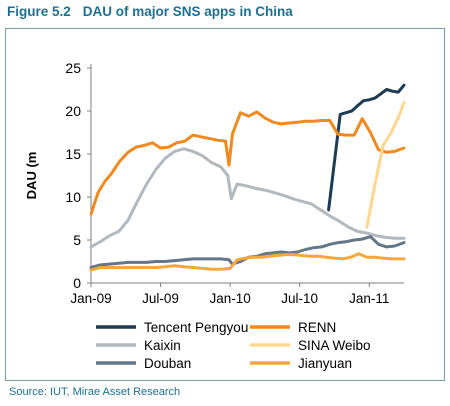 Image resolution: width=450 pixels, height=406 pixels. Describe the element at coordinates (247, 262) in the screenshot. I see `series-line-jianyuan` at that location.